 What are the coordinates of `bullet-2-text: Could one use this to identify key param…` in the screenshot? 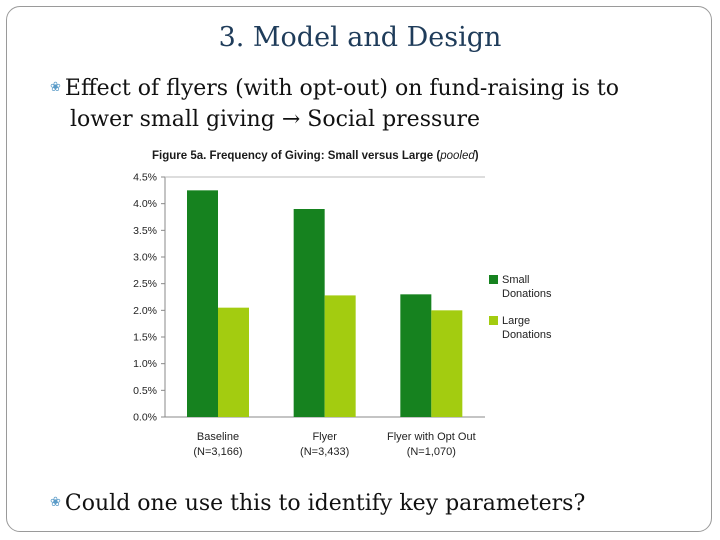 It's located at (325, 503).